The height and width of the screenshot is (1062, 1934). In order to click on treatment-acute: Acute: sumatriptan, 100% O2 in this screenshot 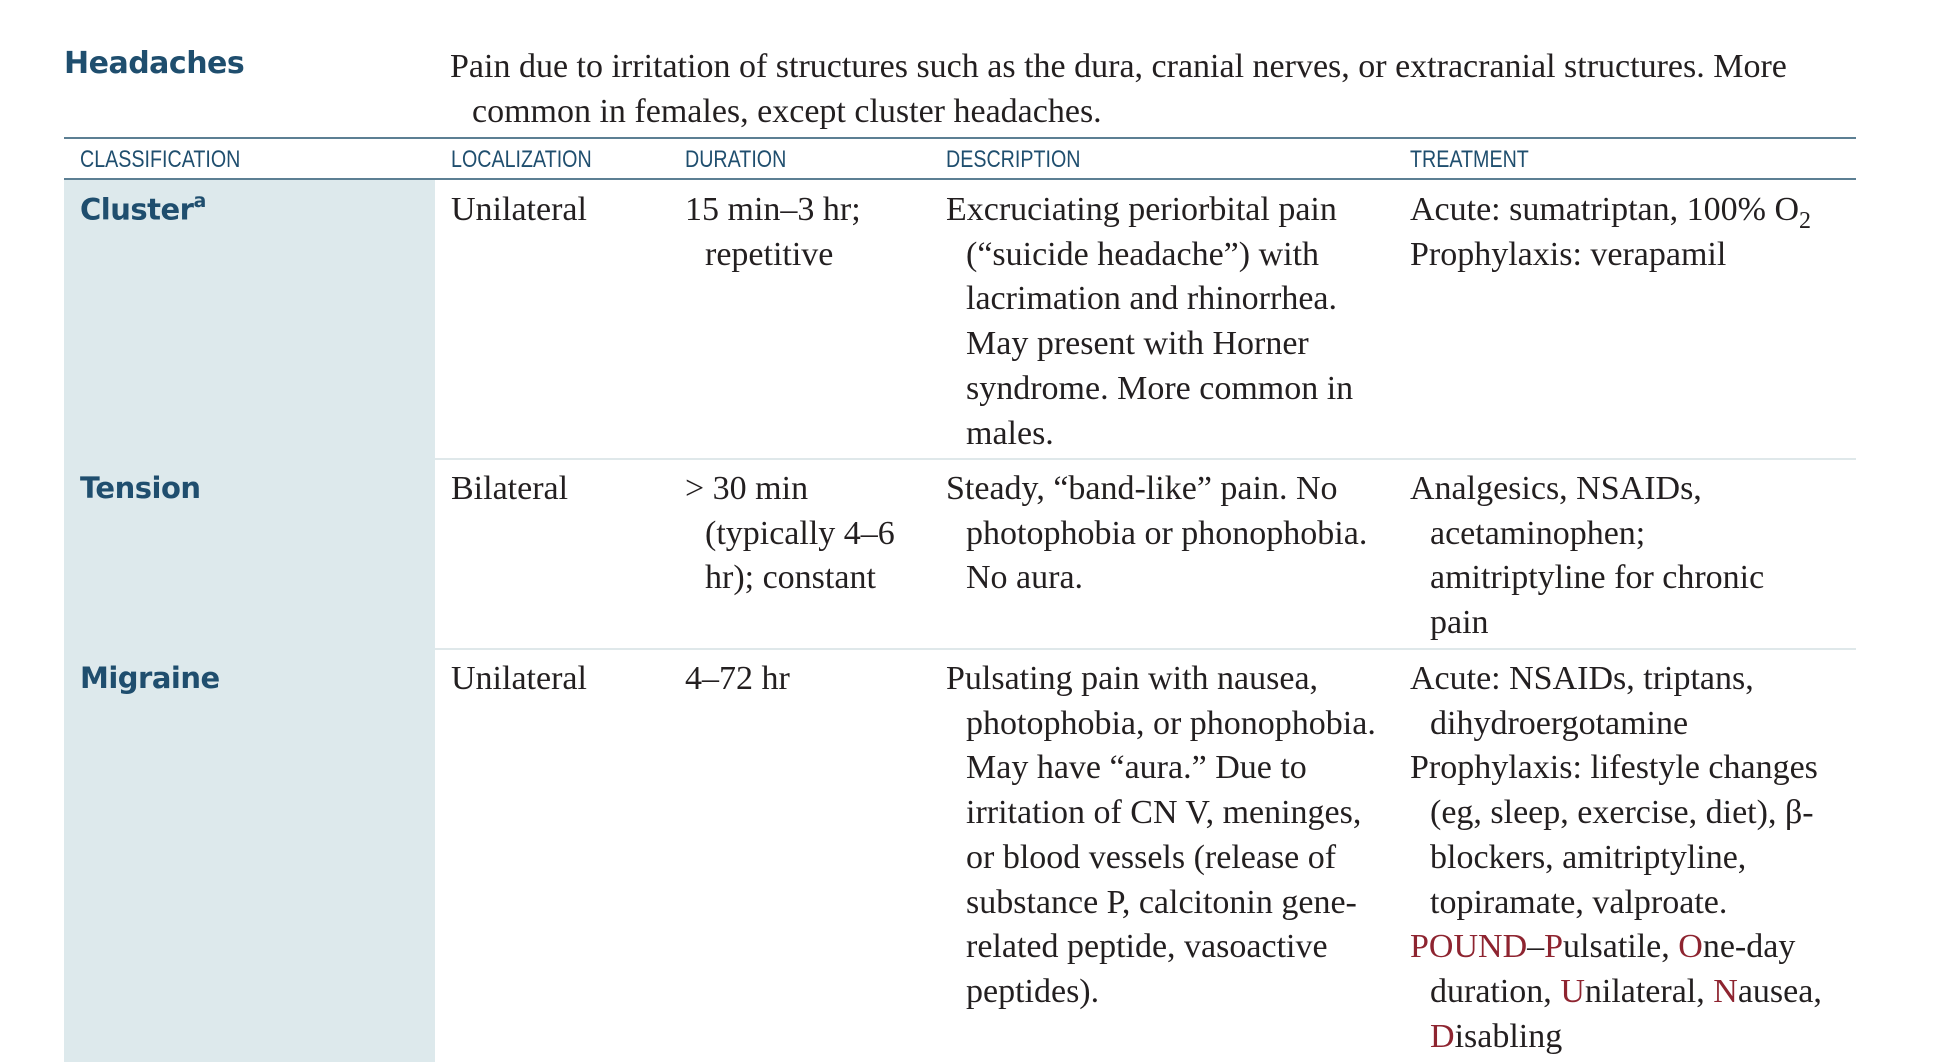, I will do `click(1630, 210)`.